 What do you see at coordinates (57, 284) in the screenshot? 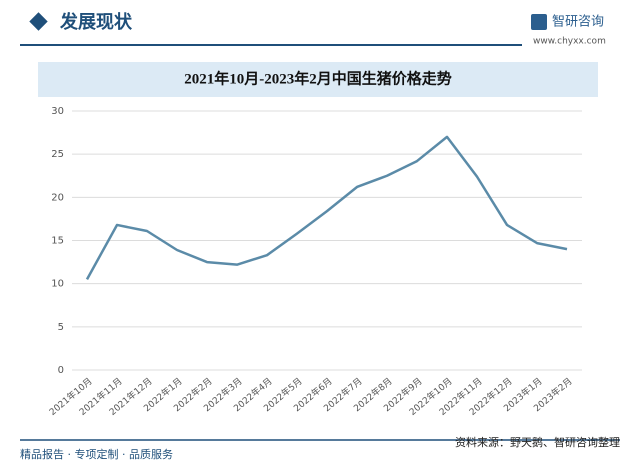
I see `y-tick-label: 10` at bounding box center [57, 284].